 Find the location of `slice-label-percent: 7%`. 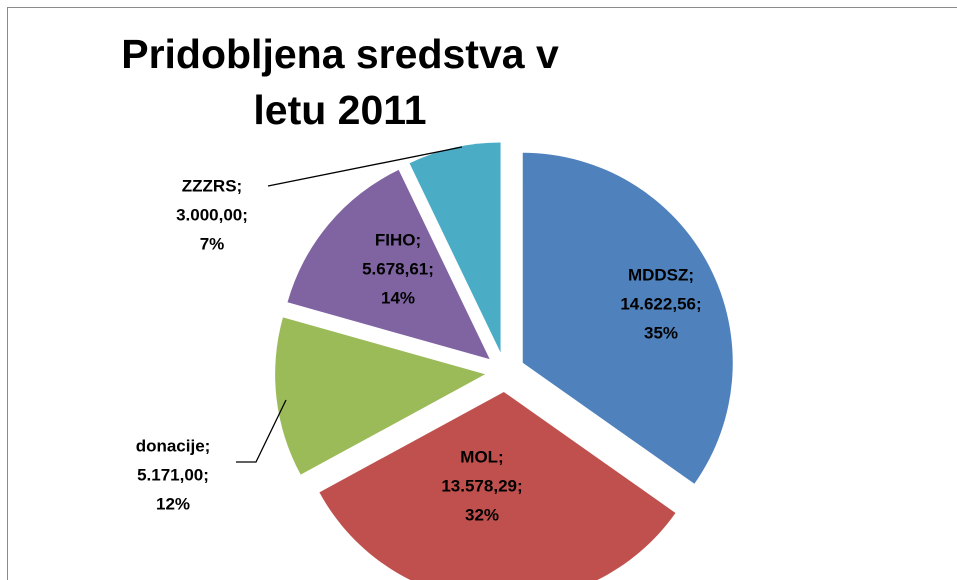

slice-label-percent: 7% is located at coordinates (212, 243).